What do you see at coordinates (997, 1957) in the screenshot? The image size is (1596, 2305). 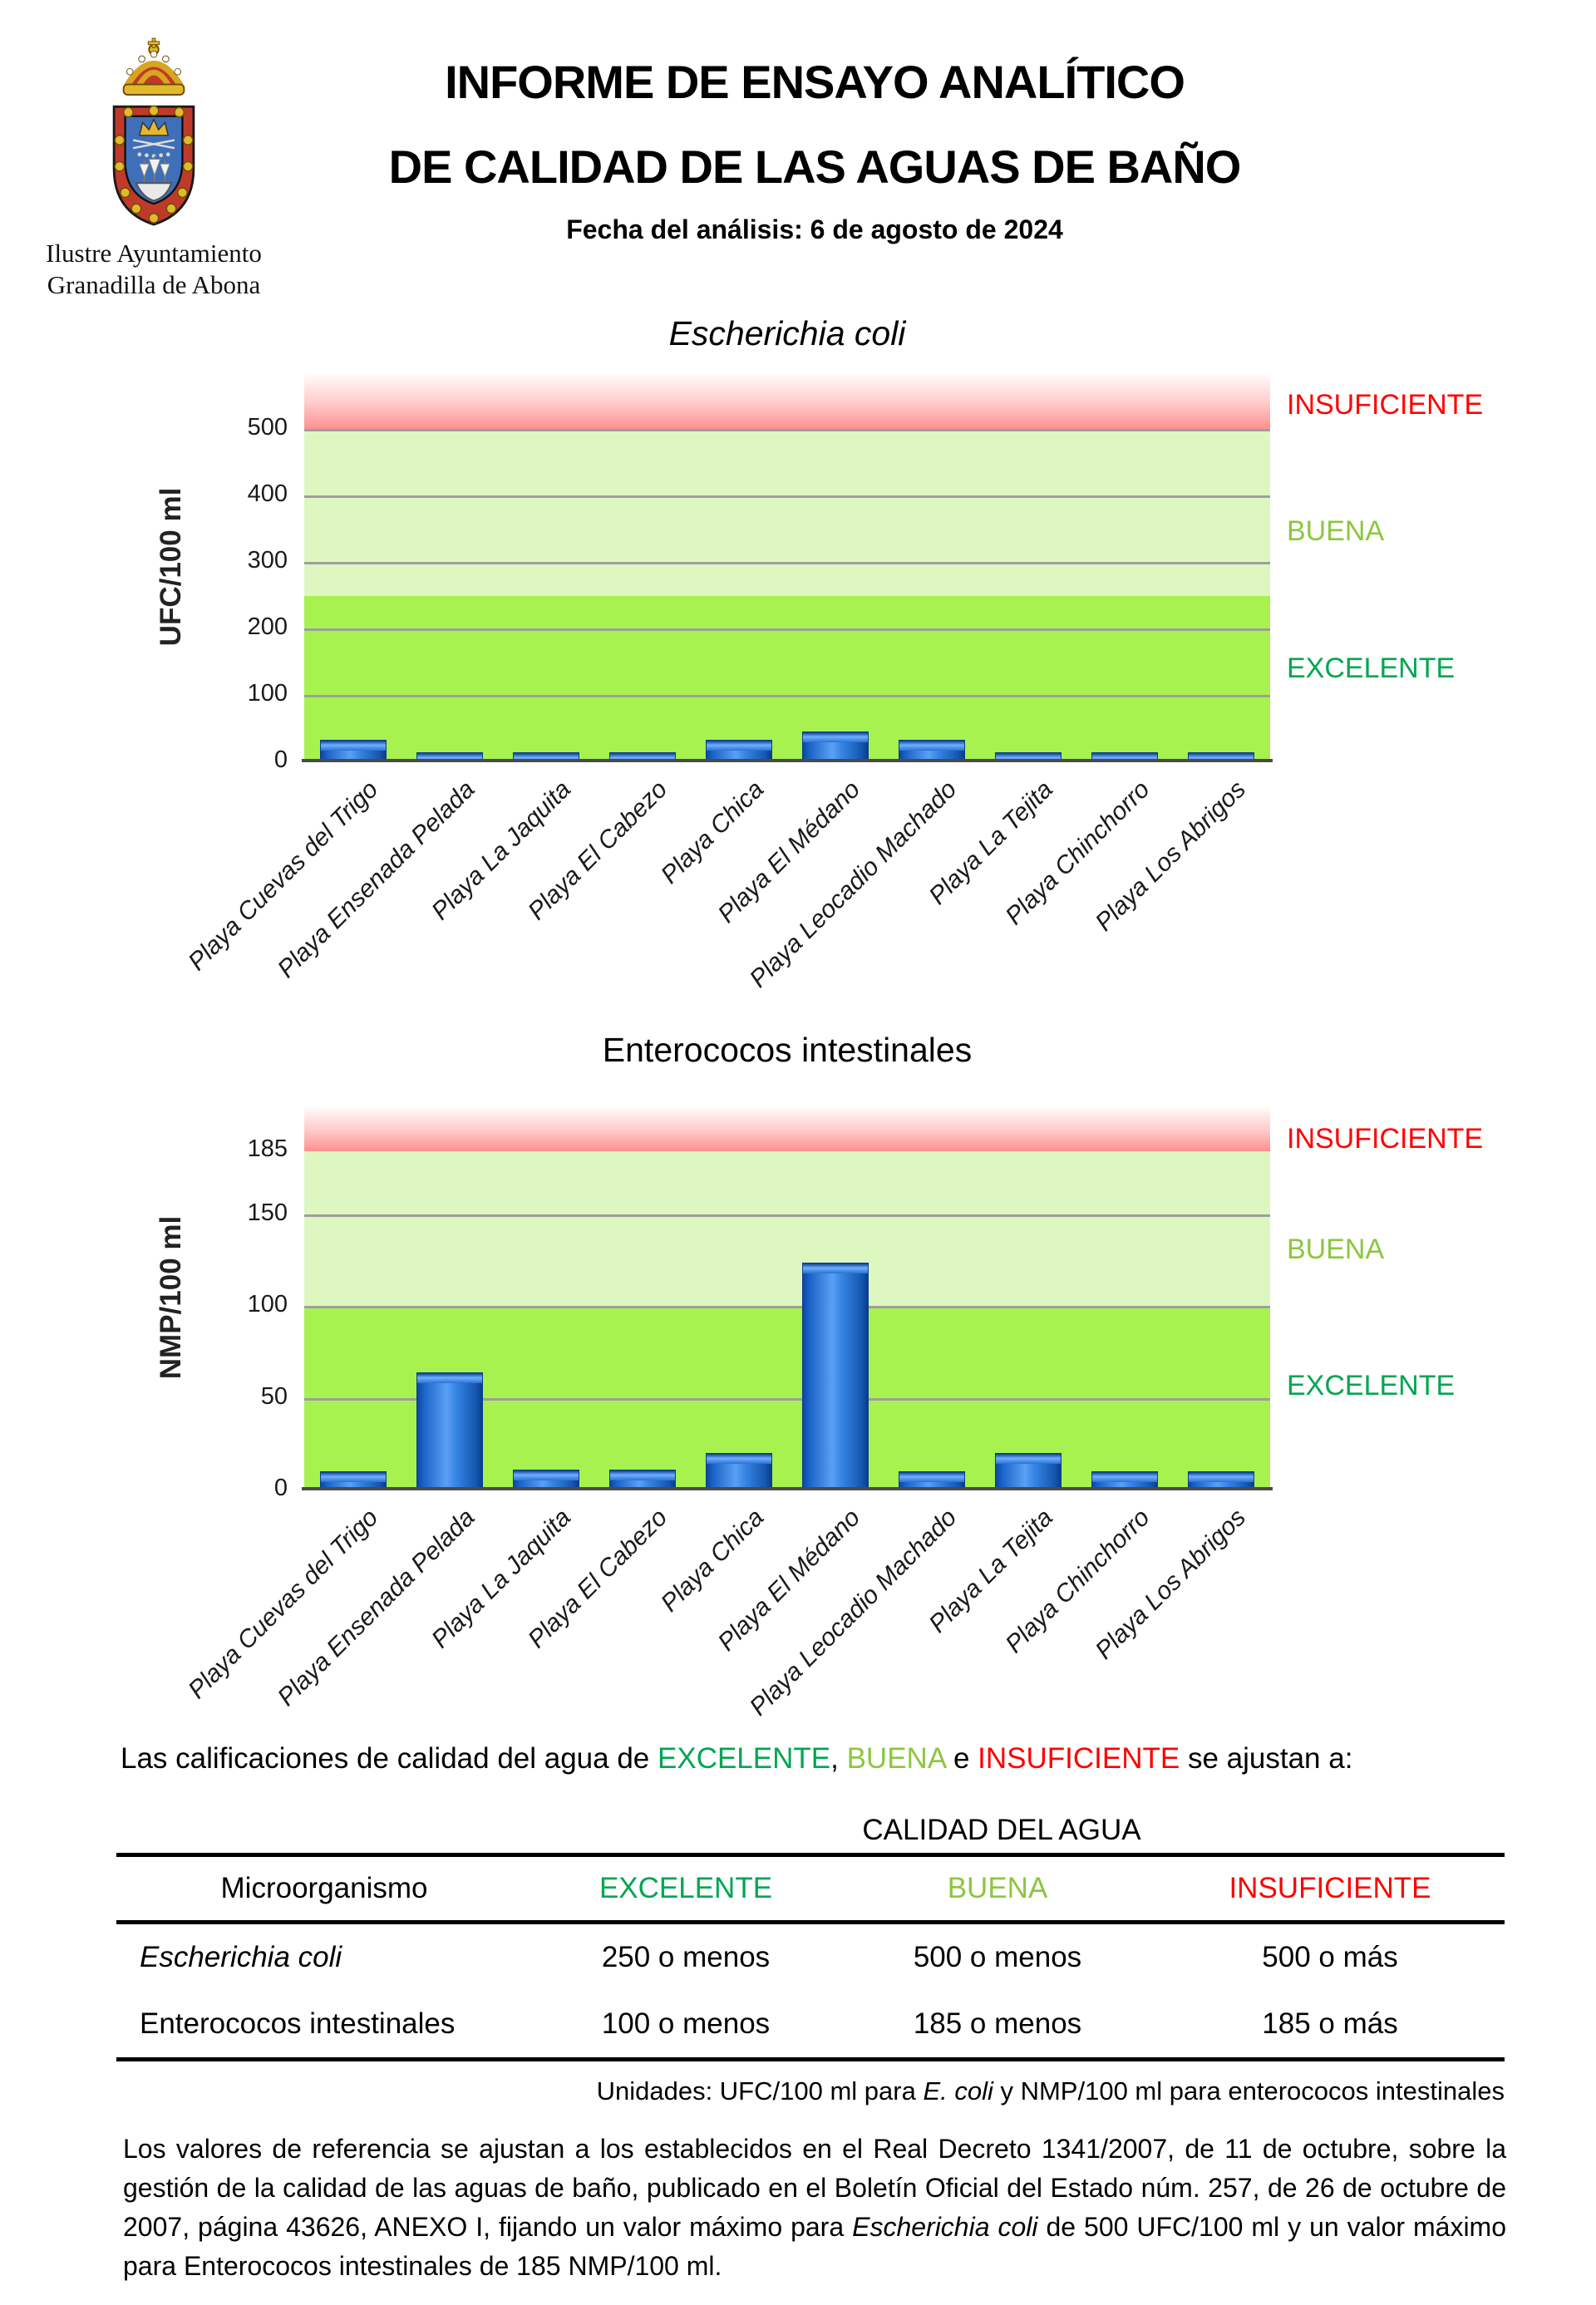 I see `row-ecoli-buena: 500 o menos` at bounding box center [997, 1957].